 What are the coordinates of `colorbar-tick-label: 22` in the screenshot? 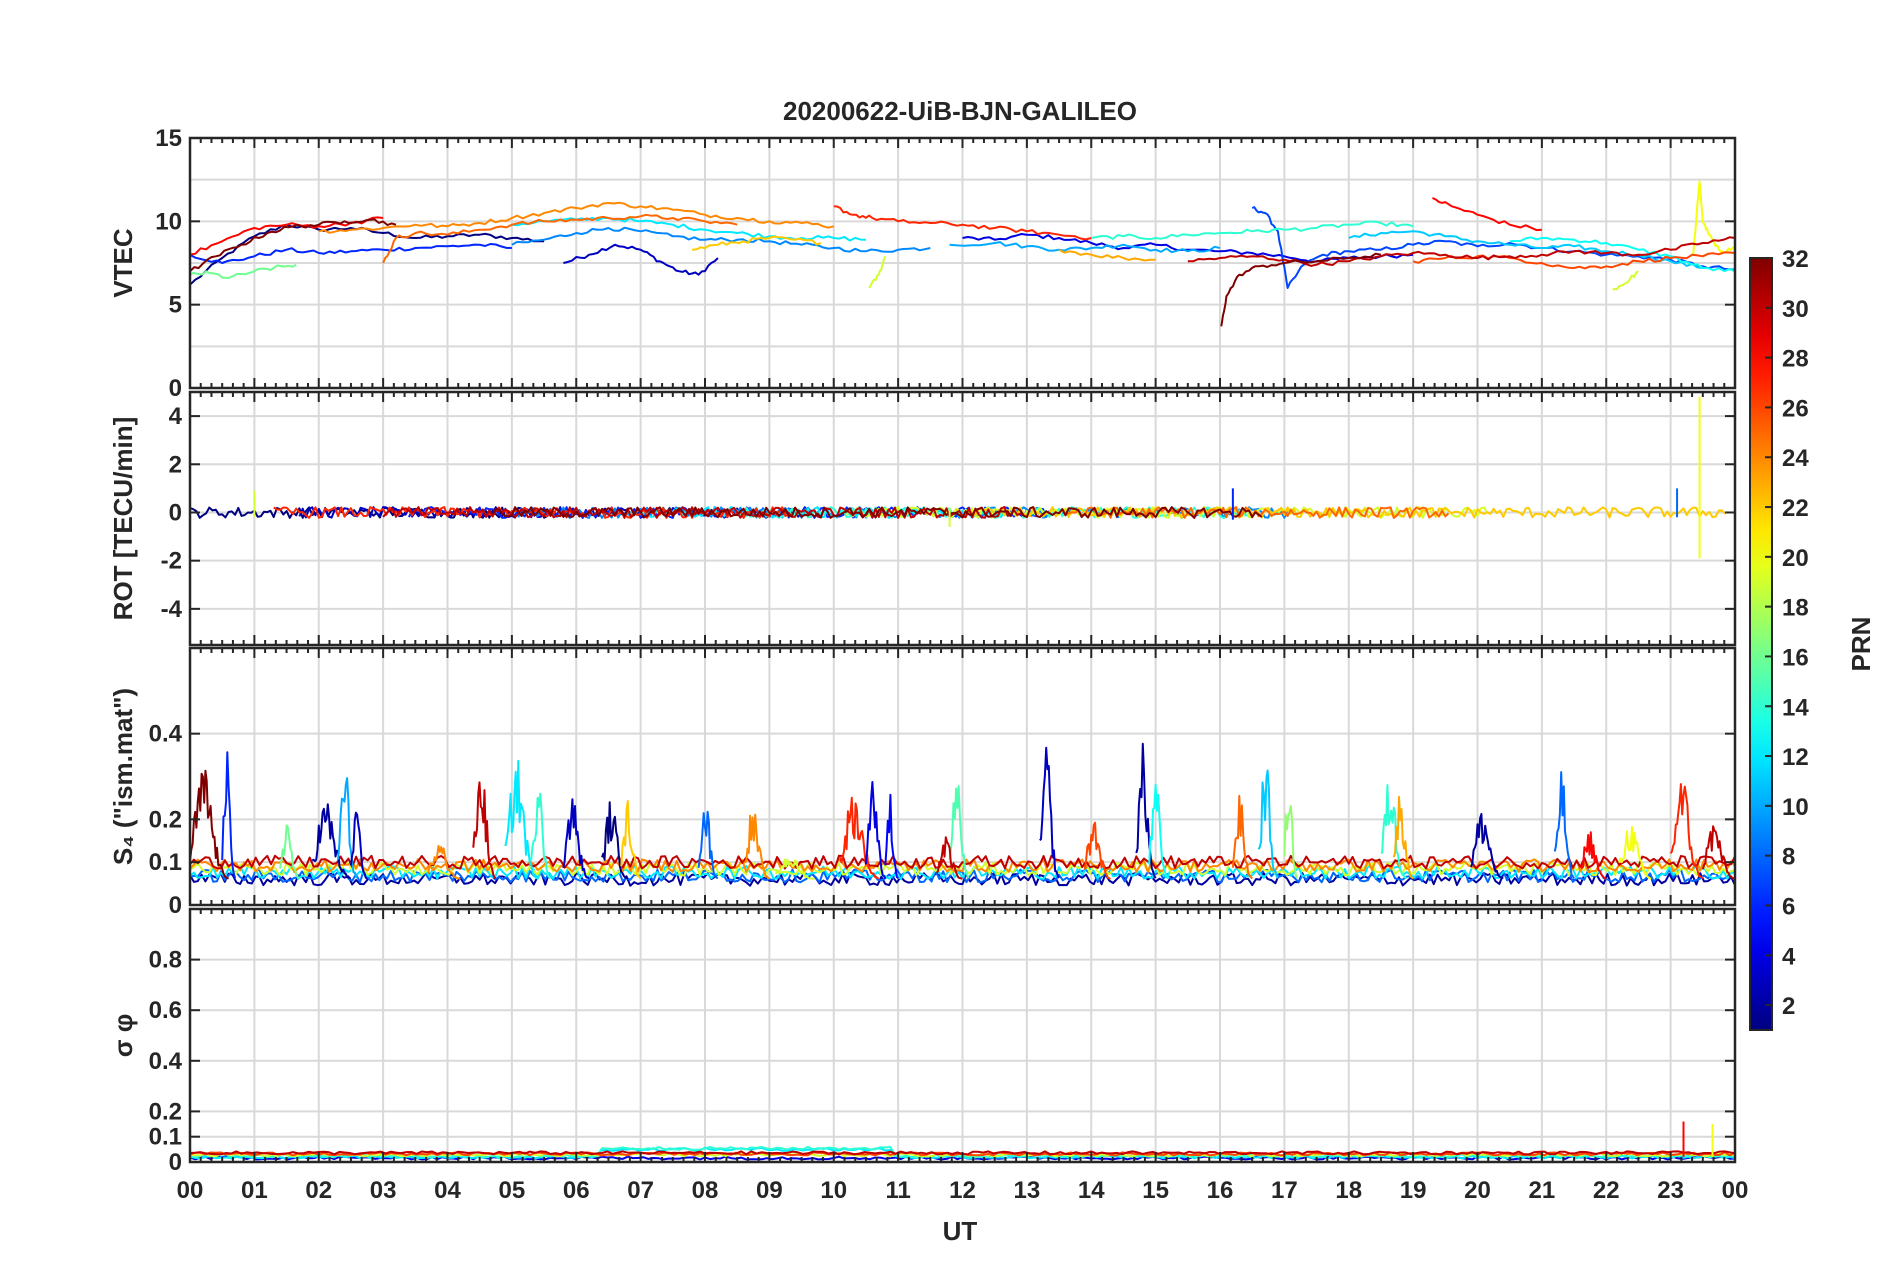 It's located at (1795, 508).